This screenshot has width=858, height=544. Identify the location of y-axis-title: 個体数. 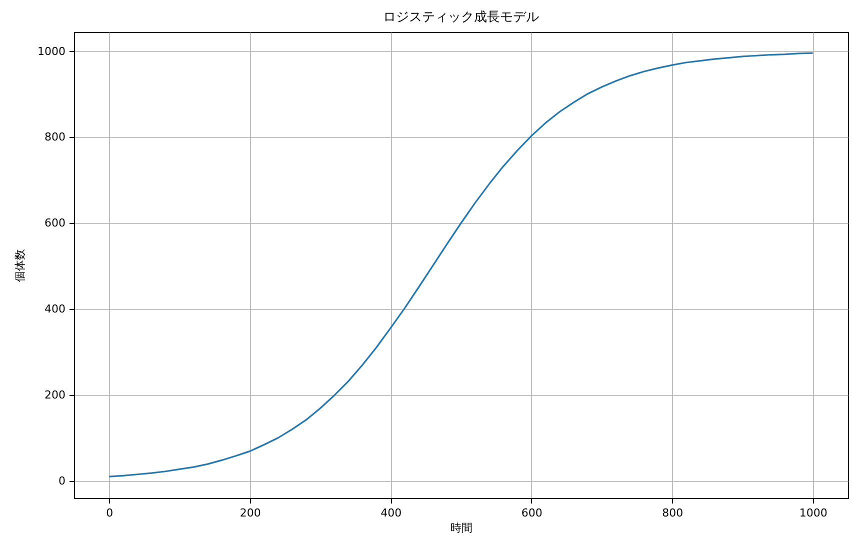
(20, 265).